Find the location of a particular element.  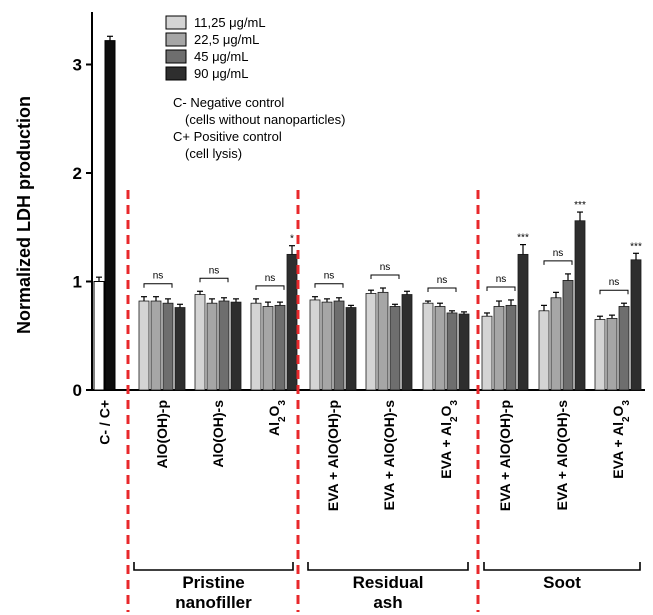

positive-control-bar is located at coordinates (110, 215).